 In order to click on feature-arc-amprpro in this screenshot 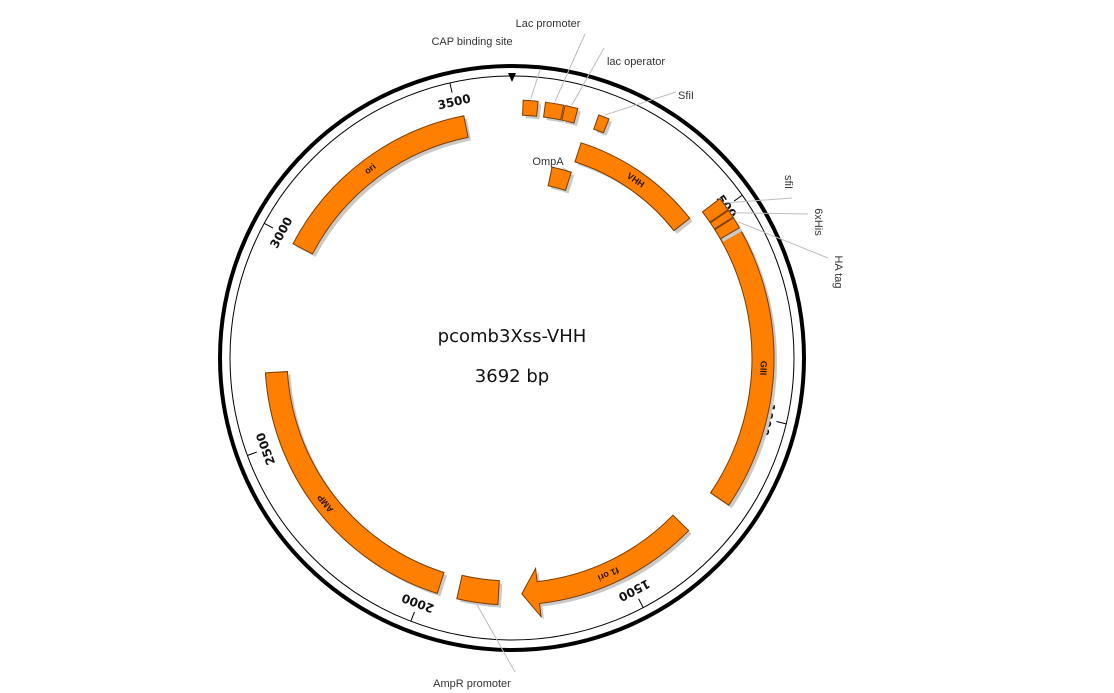, I will do `click(478, 590)`.